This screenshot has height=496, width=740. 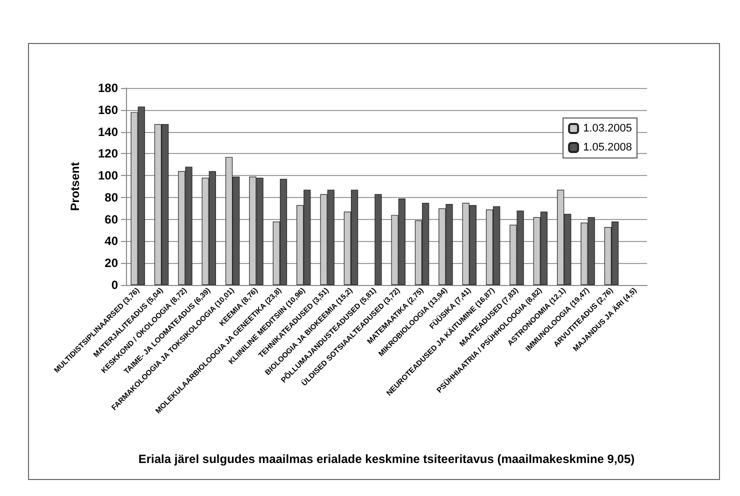 What do you see at coordinates (108, 109) in the screenshot?
I see `y-tick-label: 160` at bounding box center [108, 109].